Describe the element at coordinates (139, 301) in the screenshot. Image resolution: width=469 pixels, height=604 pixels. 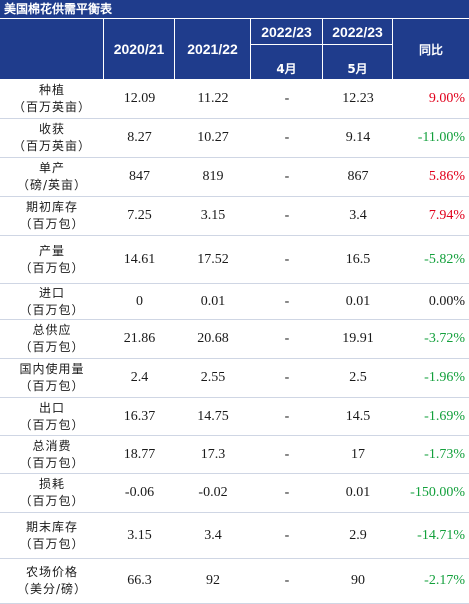
I see `value-2020: 0` at that location.